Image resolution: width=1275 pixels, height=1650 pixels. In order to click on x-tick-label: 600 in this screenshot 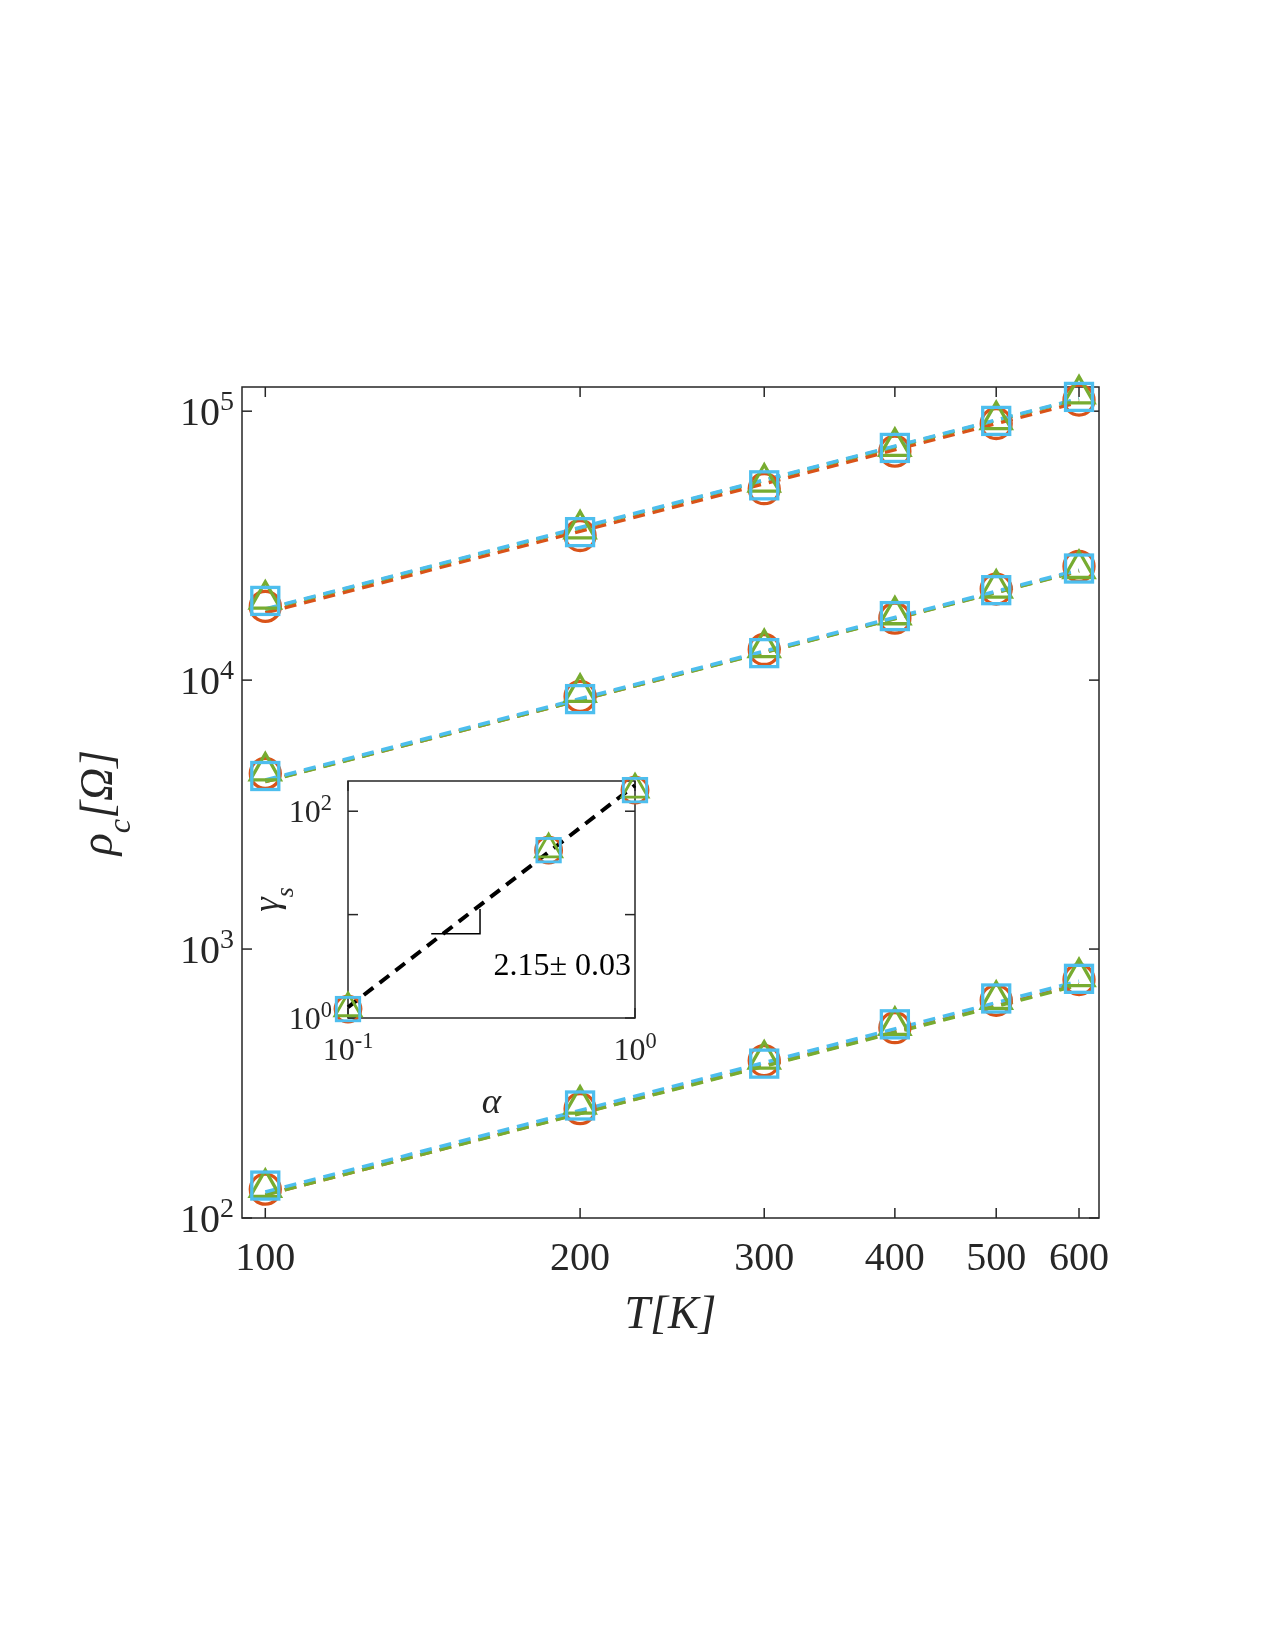, I will do `click(1079, 1256)`.